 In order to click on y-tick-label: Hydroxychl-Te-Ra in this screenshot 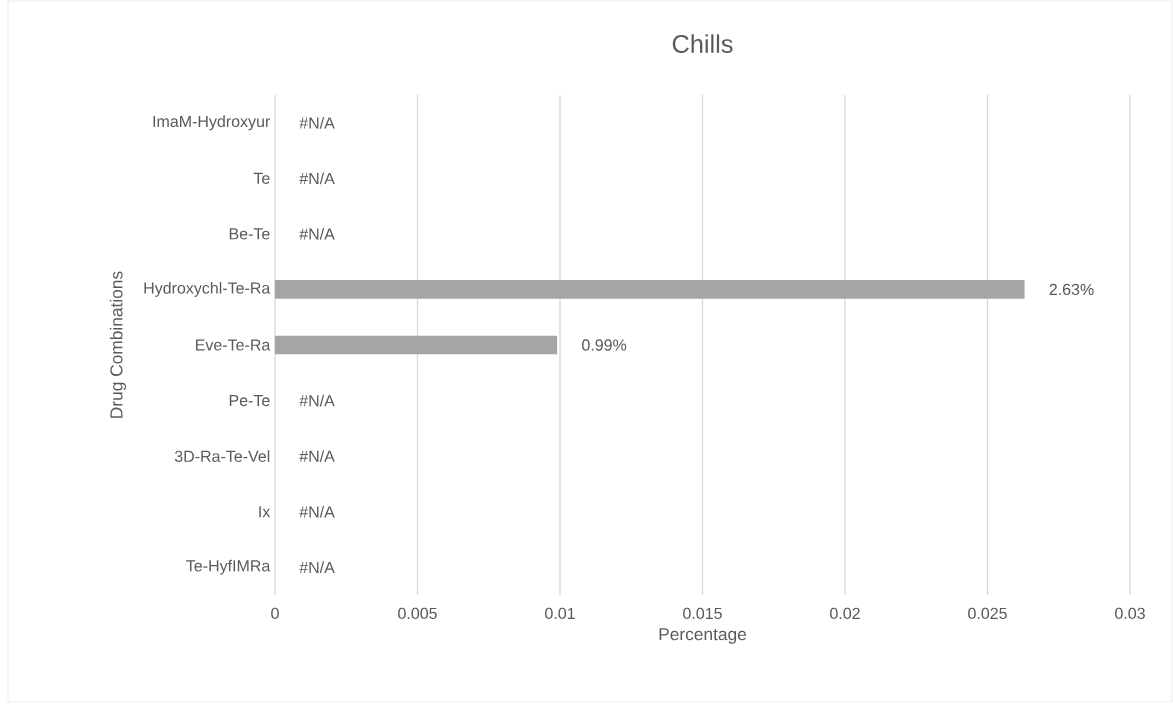, I will do `click(207, 289)`.